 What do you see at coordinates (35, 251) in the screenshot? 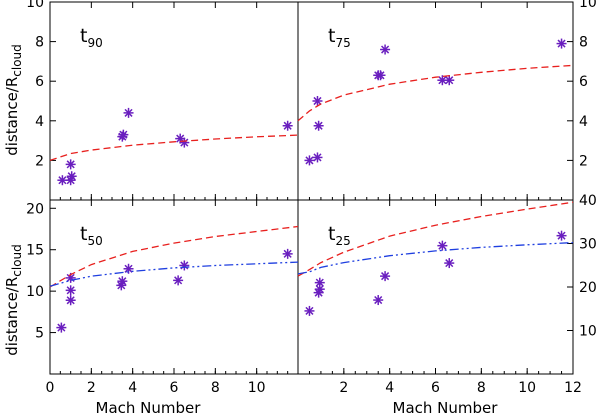
I see `y-tick-label-left-t50: 15` at bounding box center [35, 251].